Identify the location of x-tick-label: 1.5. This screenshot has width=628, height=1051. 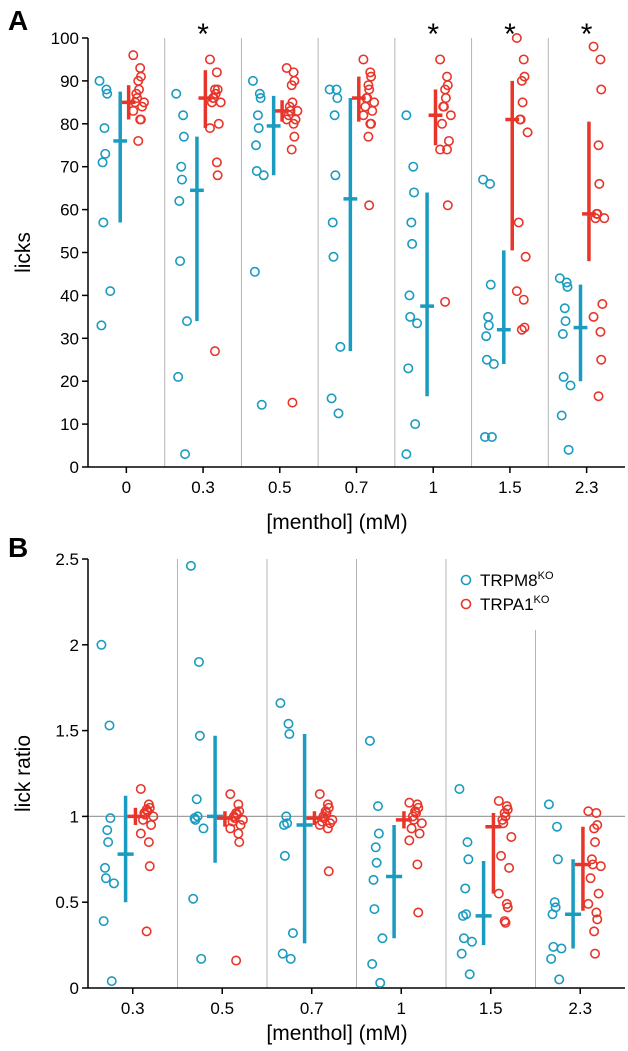
(510, 487).